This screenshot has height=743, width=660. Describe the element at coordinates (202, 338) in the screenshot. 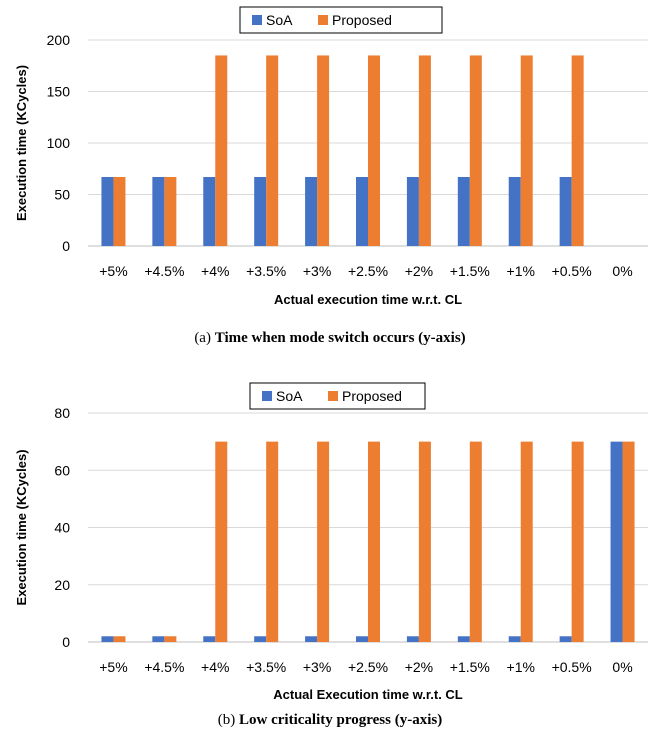

I see `caption-a-label: (a)` at that location.